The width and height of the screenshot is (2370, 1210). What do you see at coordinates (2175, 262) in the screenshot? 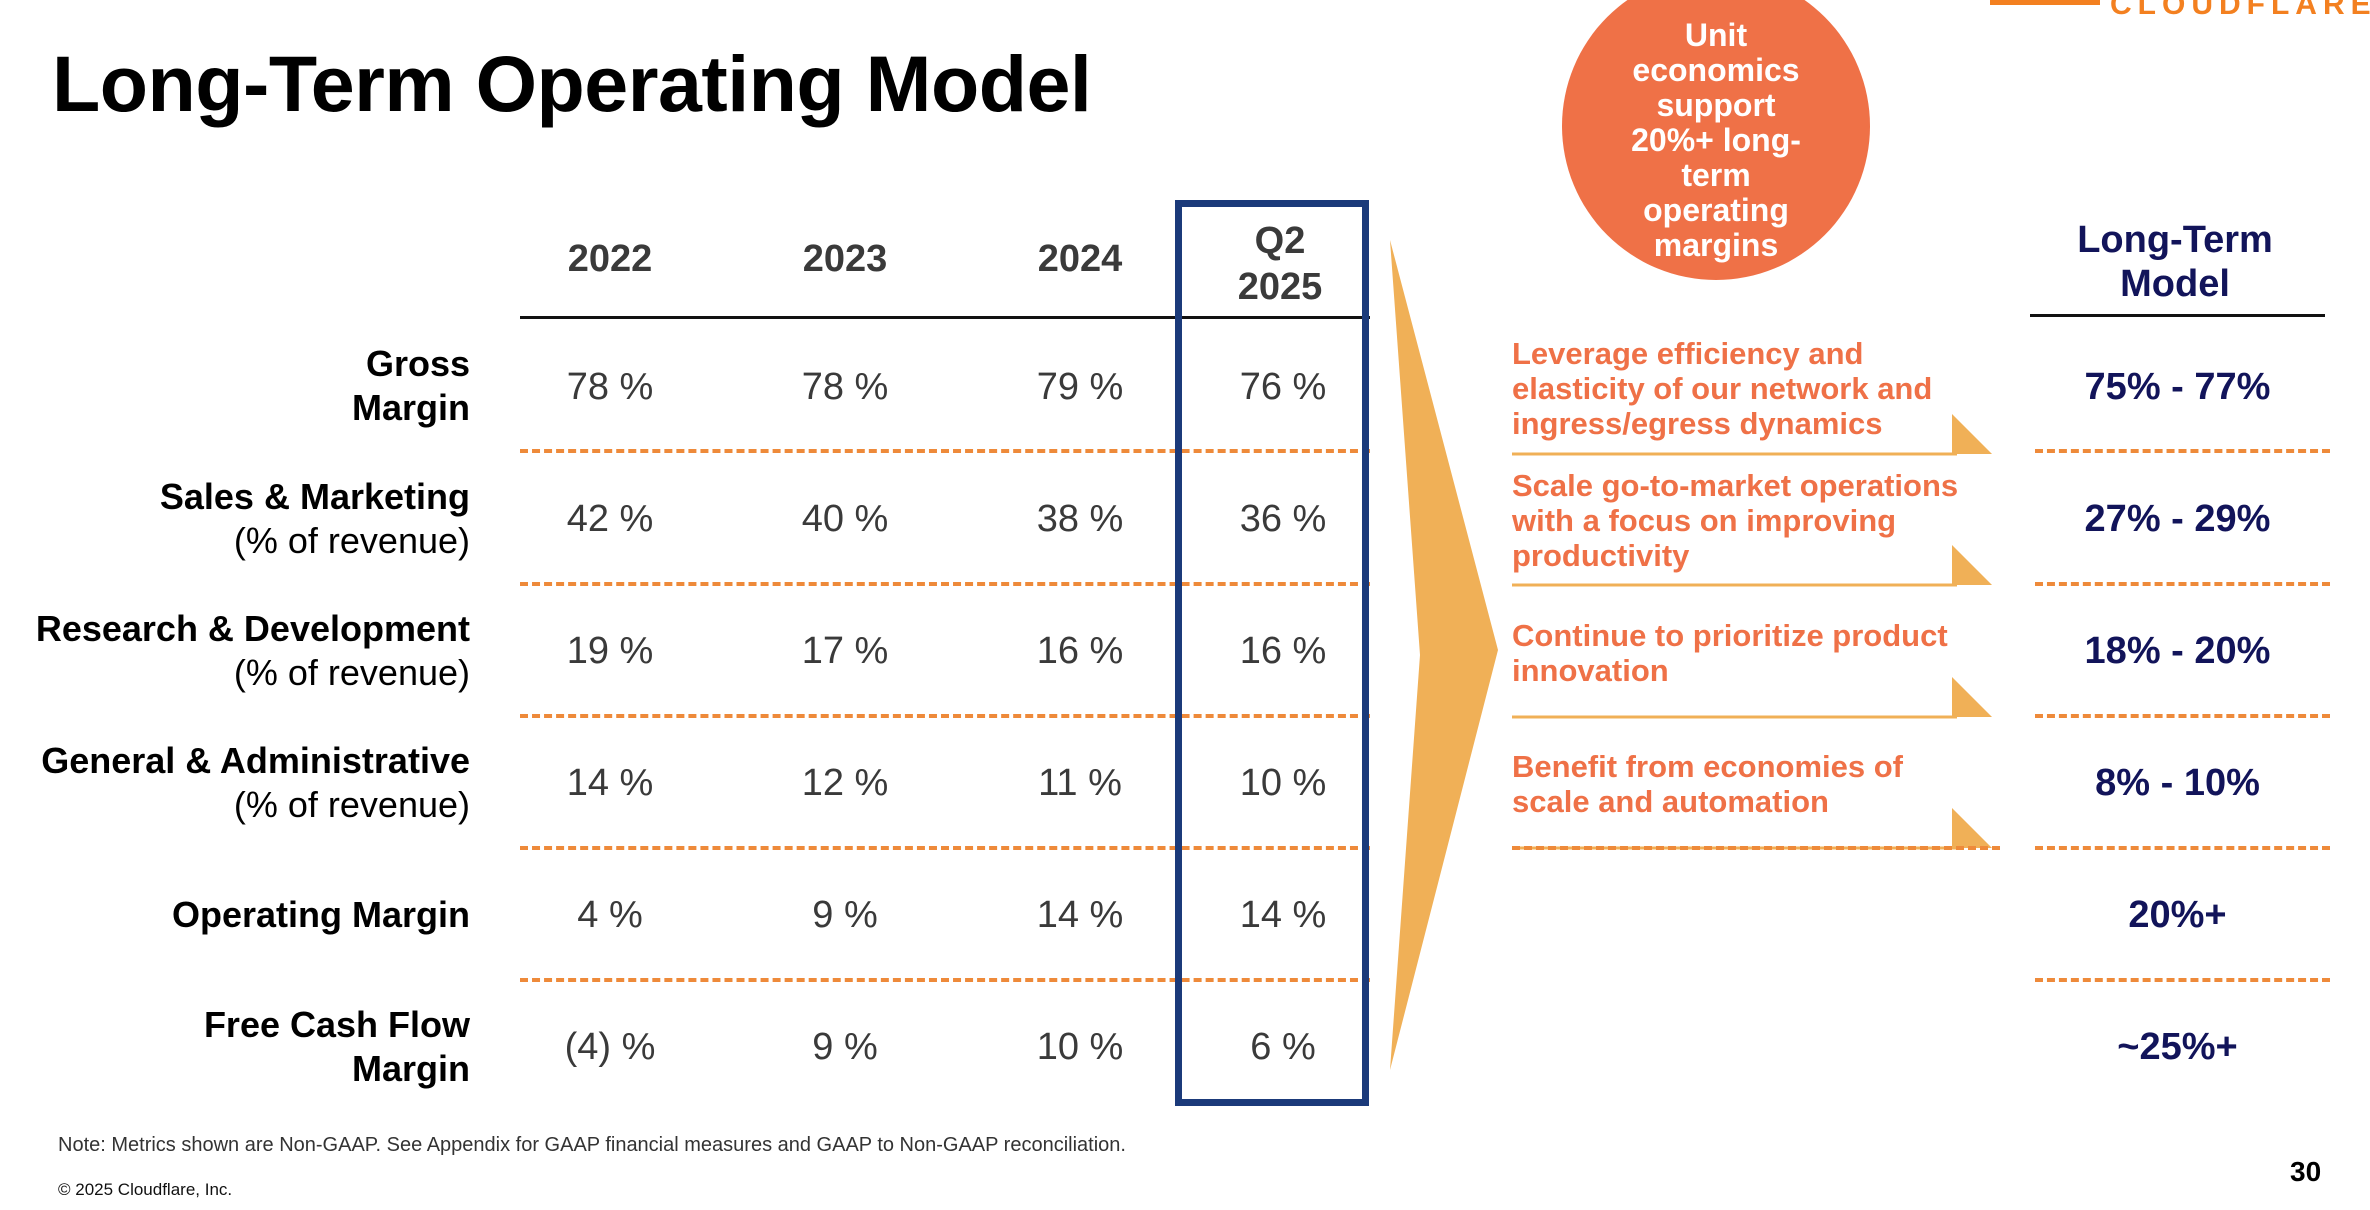
I see `long-term-model-header: Long-Term Model` at bounding box center [2175, 262].